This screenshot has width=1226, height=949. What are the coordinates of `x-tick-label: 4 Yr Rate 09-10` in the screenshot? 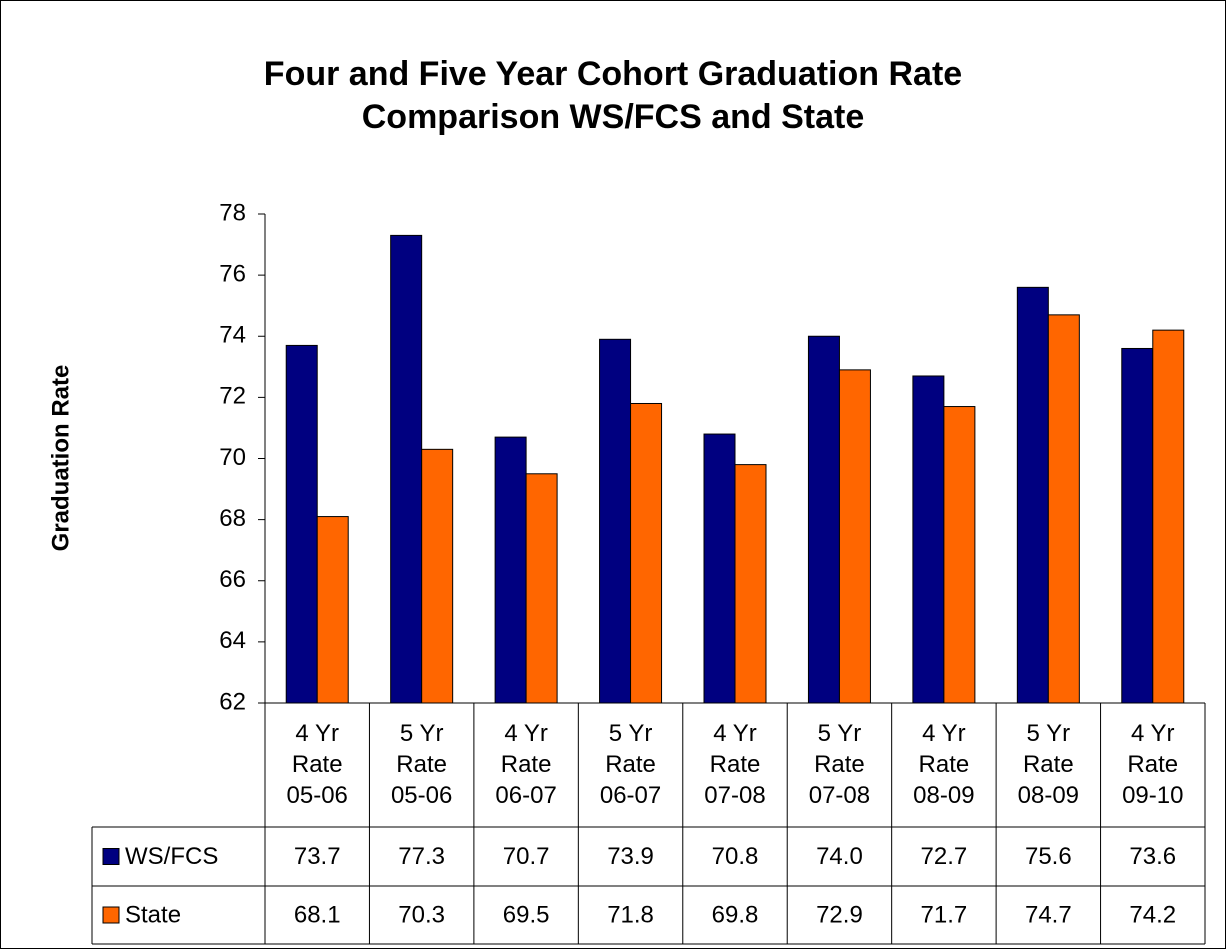 It's located at (1153, 764).